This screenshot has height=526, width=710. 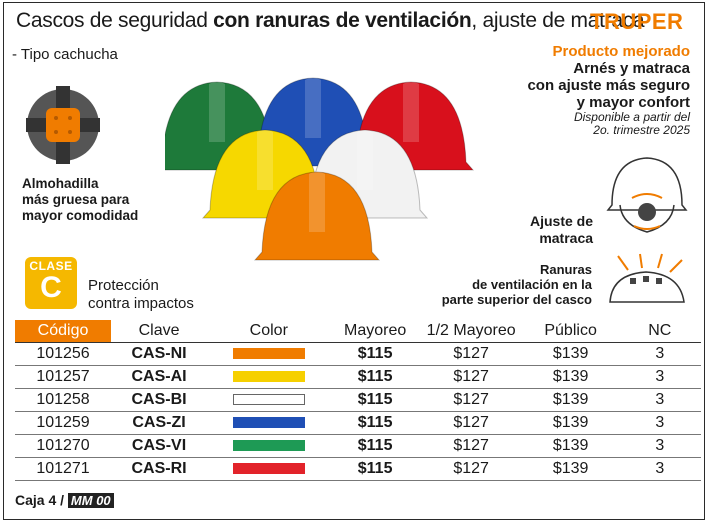 What do you see at coordinates (647, 278) in the screenshot?
I see `vent-image` at bounding box center [647, 278].